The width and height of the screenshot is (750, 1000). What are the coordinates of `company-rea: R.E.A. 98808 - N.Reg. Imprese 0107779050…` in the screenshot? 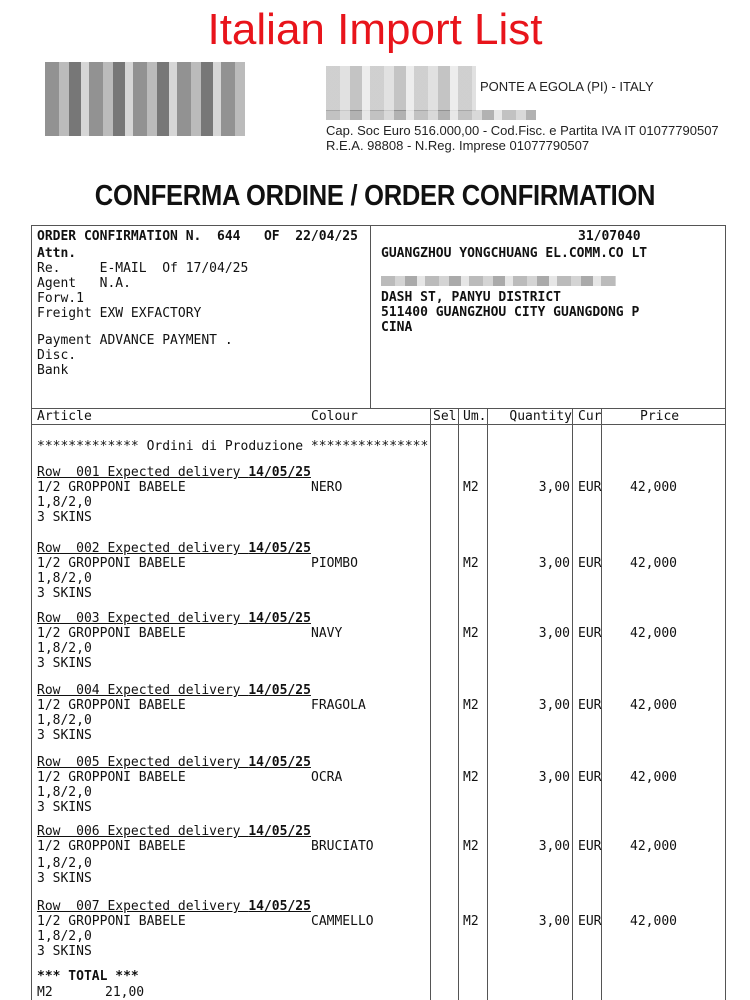 It's located at (458, 145).